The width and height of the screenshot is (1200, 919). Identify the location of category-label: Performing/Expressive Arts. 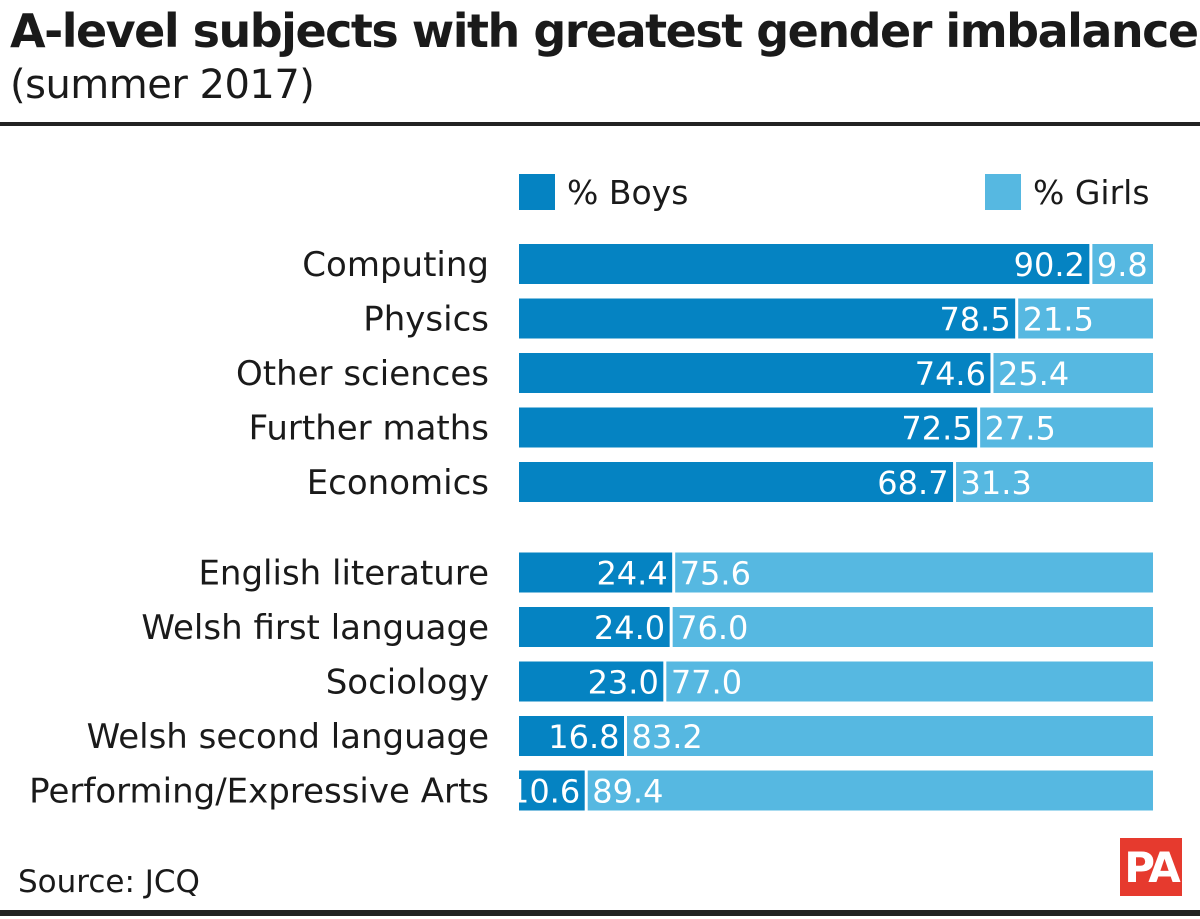
(259, 792).